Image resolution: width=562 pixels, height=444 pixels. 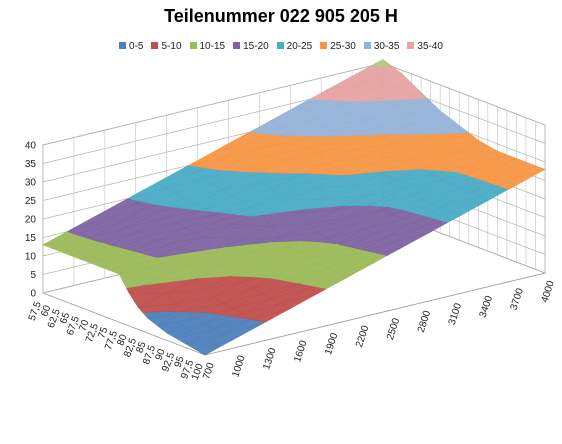 I want to click on legend-label: 15-20, so click(x=256, y=46).